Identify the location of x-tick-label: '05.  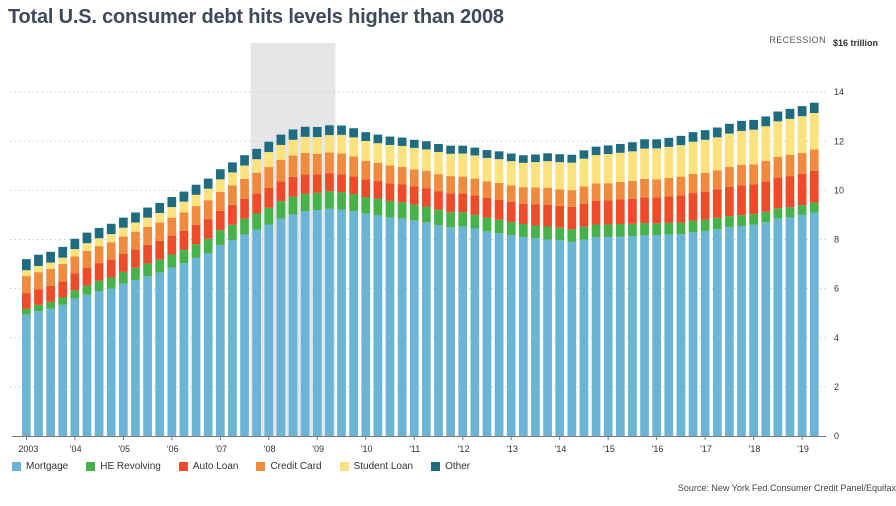
(124, 449).